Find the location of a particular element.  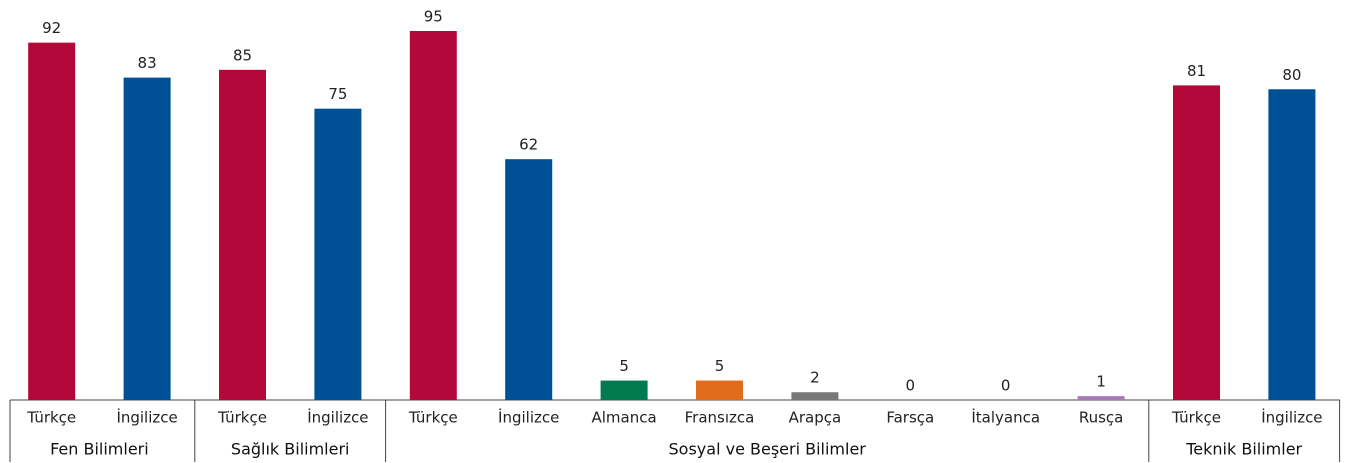

group-label: Sosyal ve Beşeri Bilimler is located at coordinates (768, 449).